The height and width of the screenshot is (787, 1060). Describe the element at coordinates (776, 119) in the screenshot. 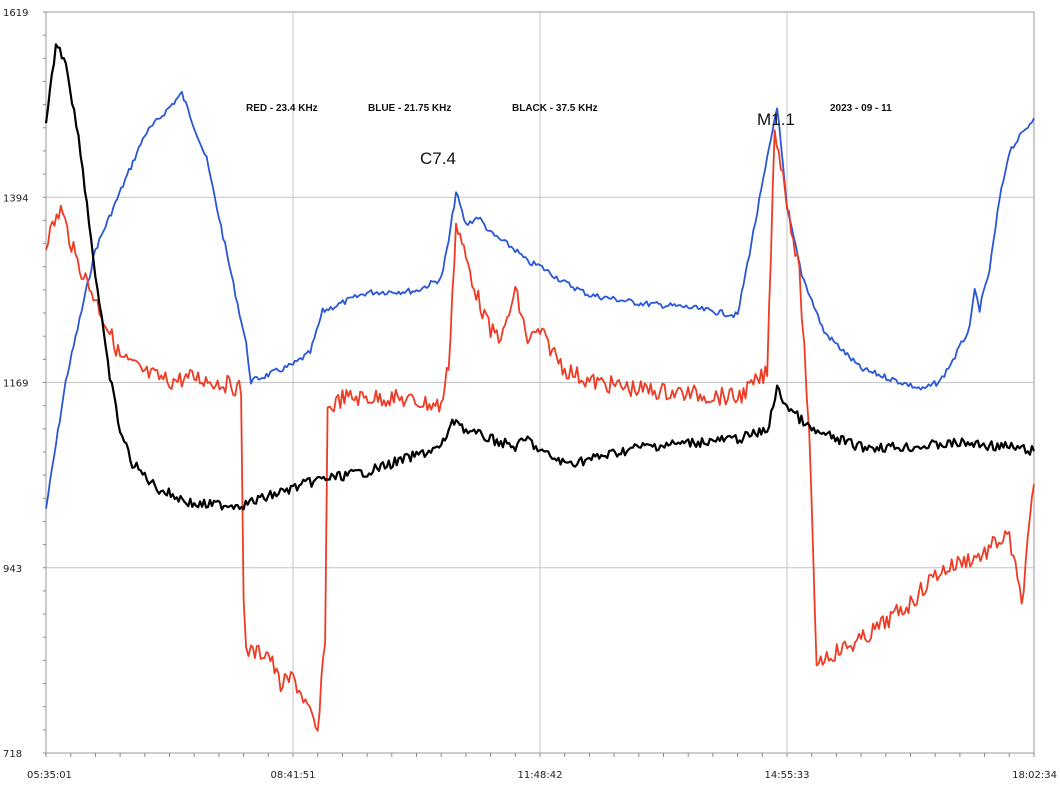

I see `flare-m1-1-label: M1.1` at that location.